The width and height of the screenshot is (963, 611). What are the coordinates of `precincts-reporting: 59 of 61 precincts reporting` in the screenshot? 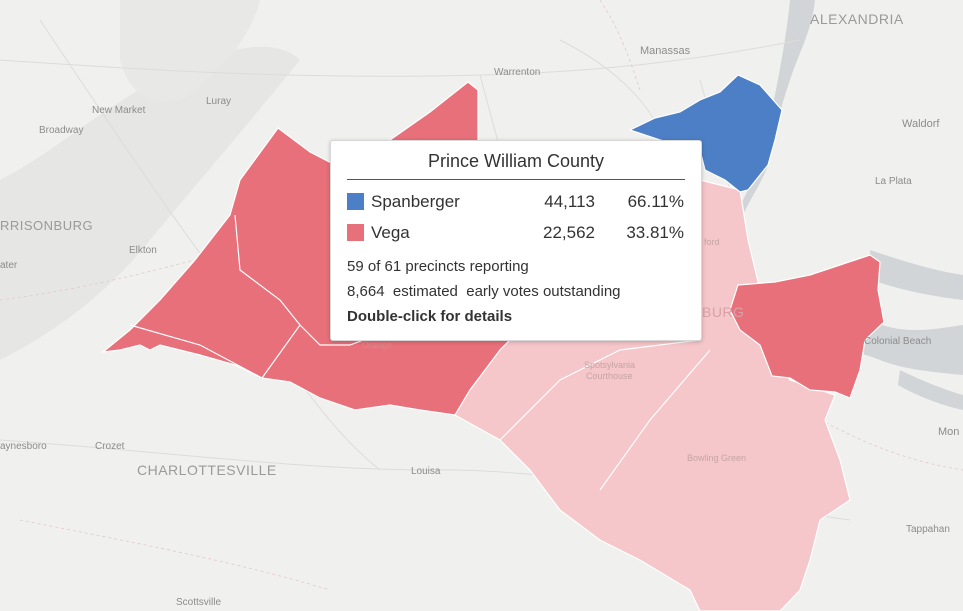 It's located at (438, 266).